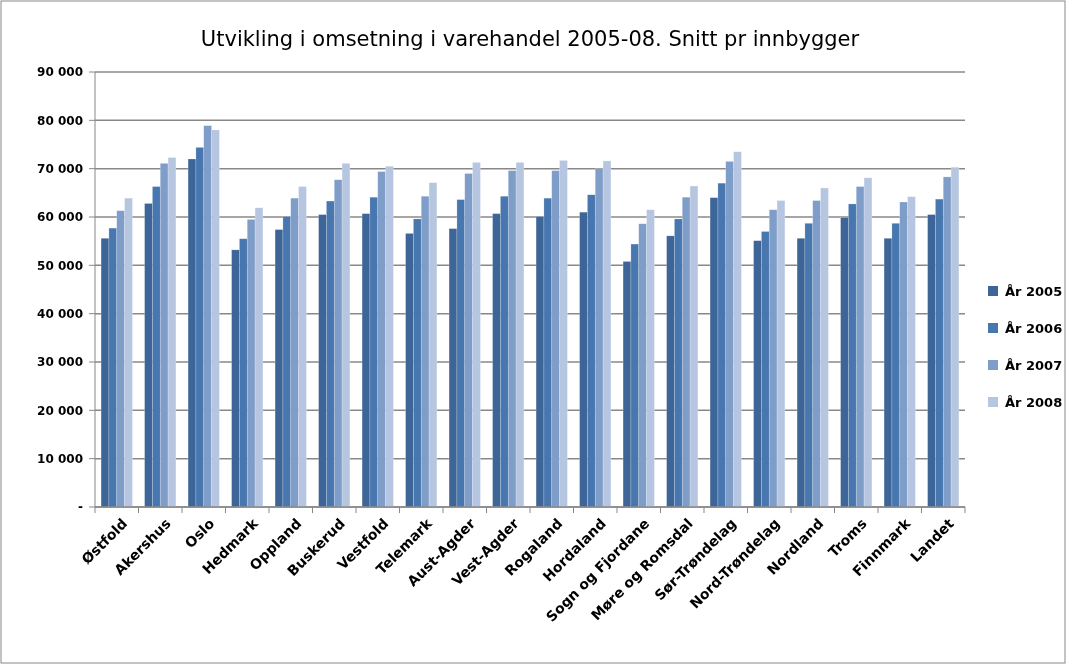  Describe the element at coordinates (60, 458) in the screenshot. I see `y-tick-label: 10 000` at that location.